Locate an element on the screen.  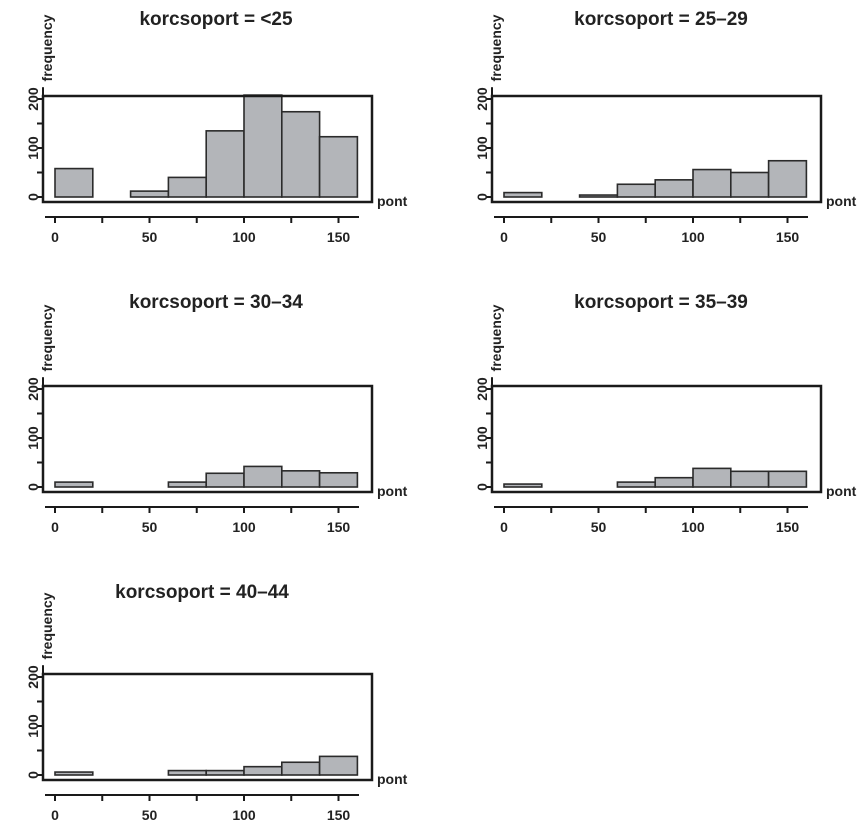
panel-title: korcsoport = 30–34 is located at coordinates (216, 302).